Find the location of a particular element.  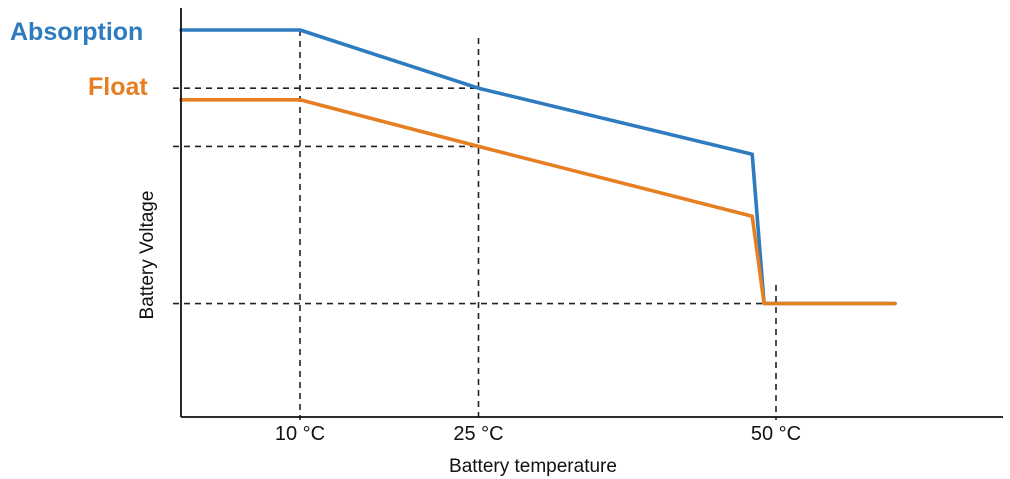

x-tick-label-50: 50 °C is located at coordinates (776, 434).